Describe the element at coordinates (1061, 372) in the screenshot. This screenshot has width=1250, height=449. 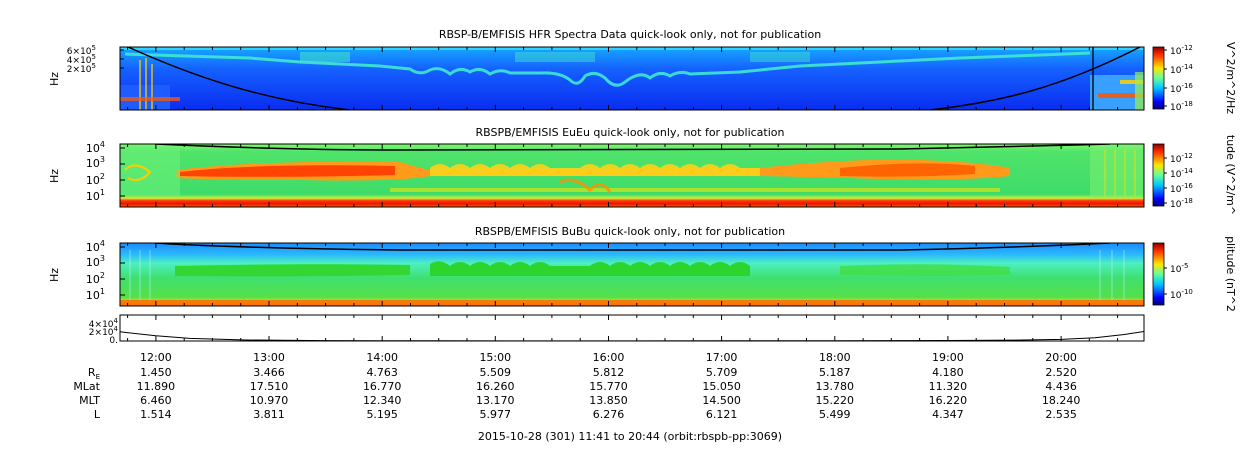
I see `ephemeris-value: 2.520` at that location.